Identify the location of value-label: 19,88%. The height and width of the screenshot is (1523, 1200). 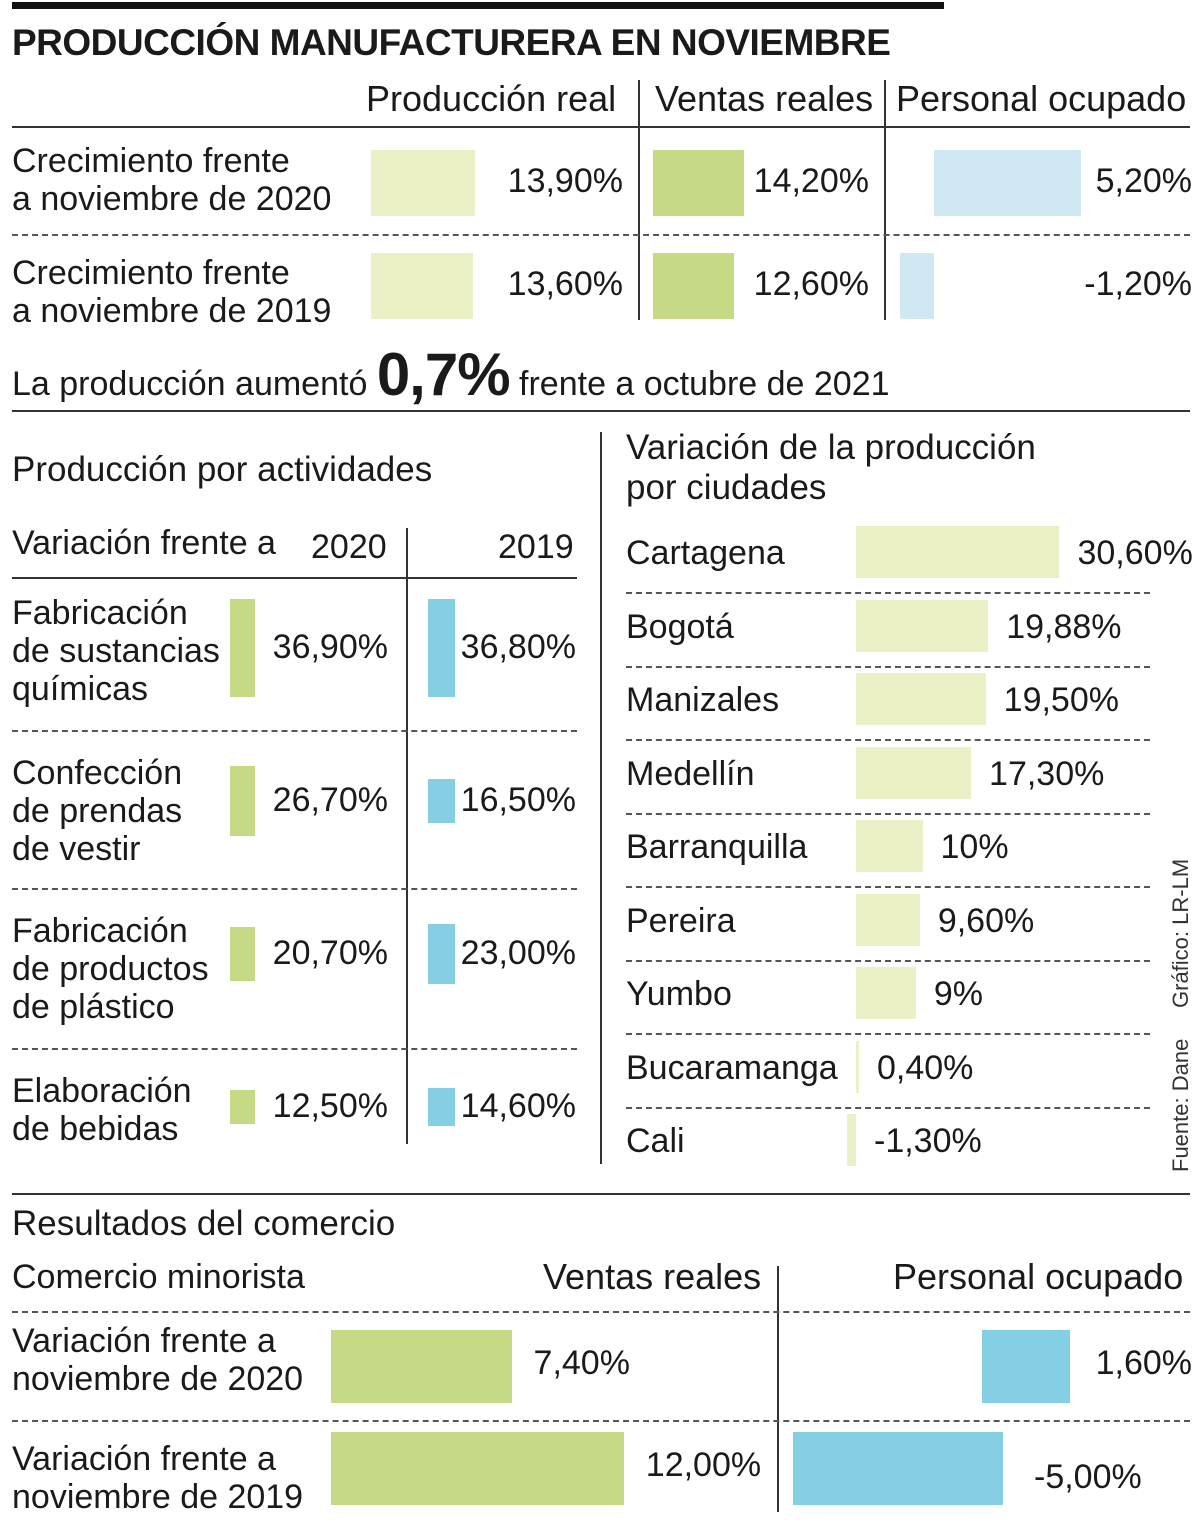
(1064, 626).